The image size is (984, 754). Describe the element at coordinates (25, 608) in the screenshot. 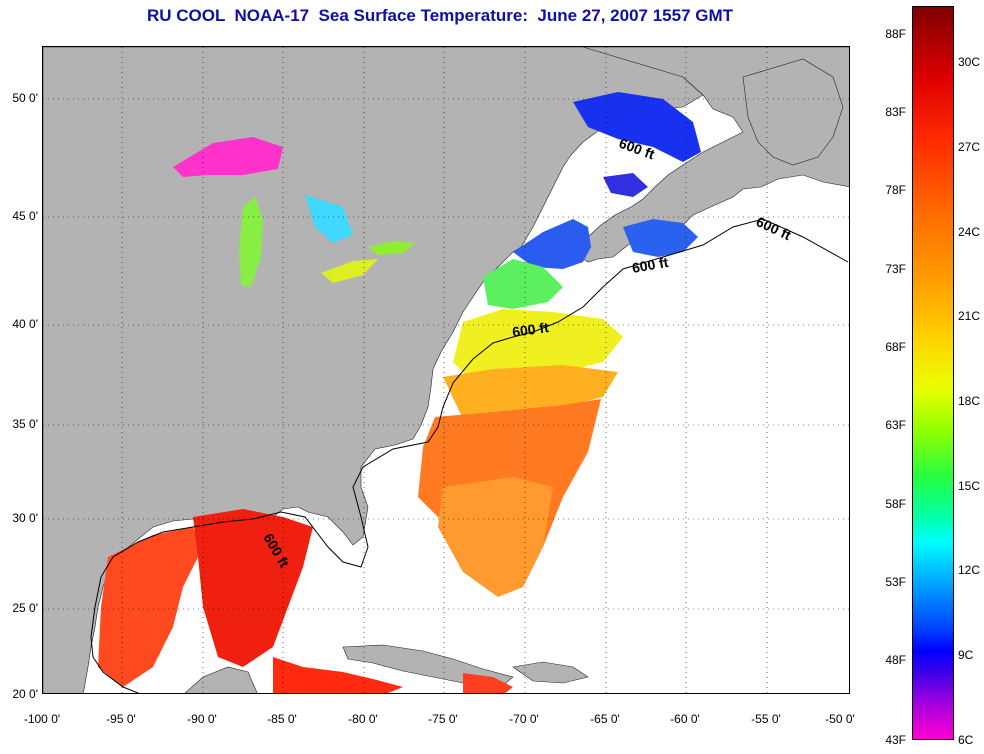

I see `lat-label: 25 0'` at that location.